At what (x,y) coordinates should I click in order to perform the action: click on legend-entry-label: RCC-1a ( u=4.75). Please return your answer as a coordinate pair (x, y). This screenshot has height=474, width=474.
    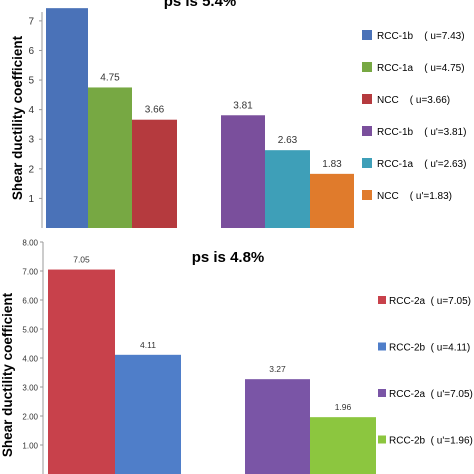
    Looking at the image, I should click on (421, 68).